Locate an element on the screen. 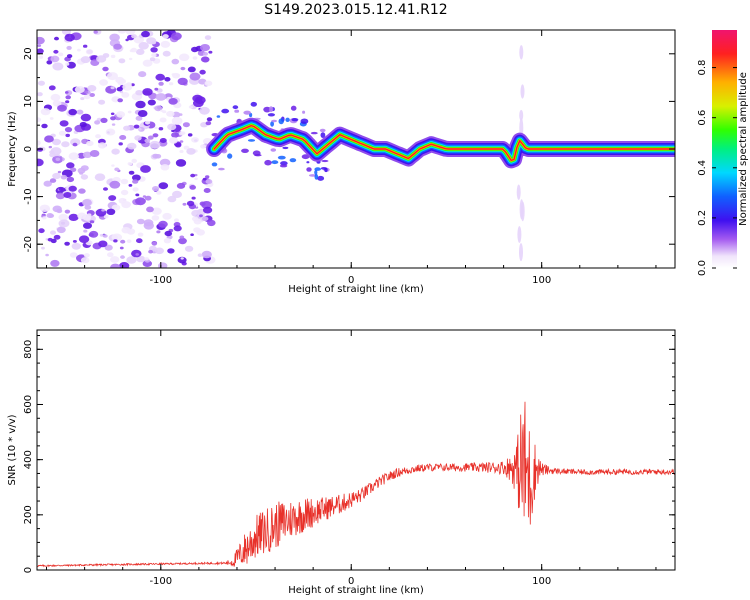  y-tick-label: 400 is located at coordinates (28, 459).